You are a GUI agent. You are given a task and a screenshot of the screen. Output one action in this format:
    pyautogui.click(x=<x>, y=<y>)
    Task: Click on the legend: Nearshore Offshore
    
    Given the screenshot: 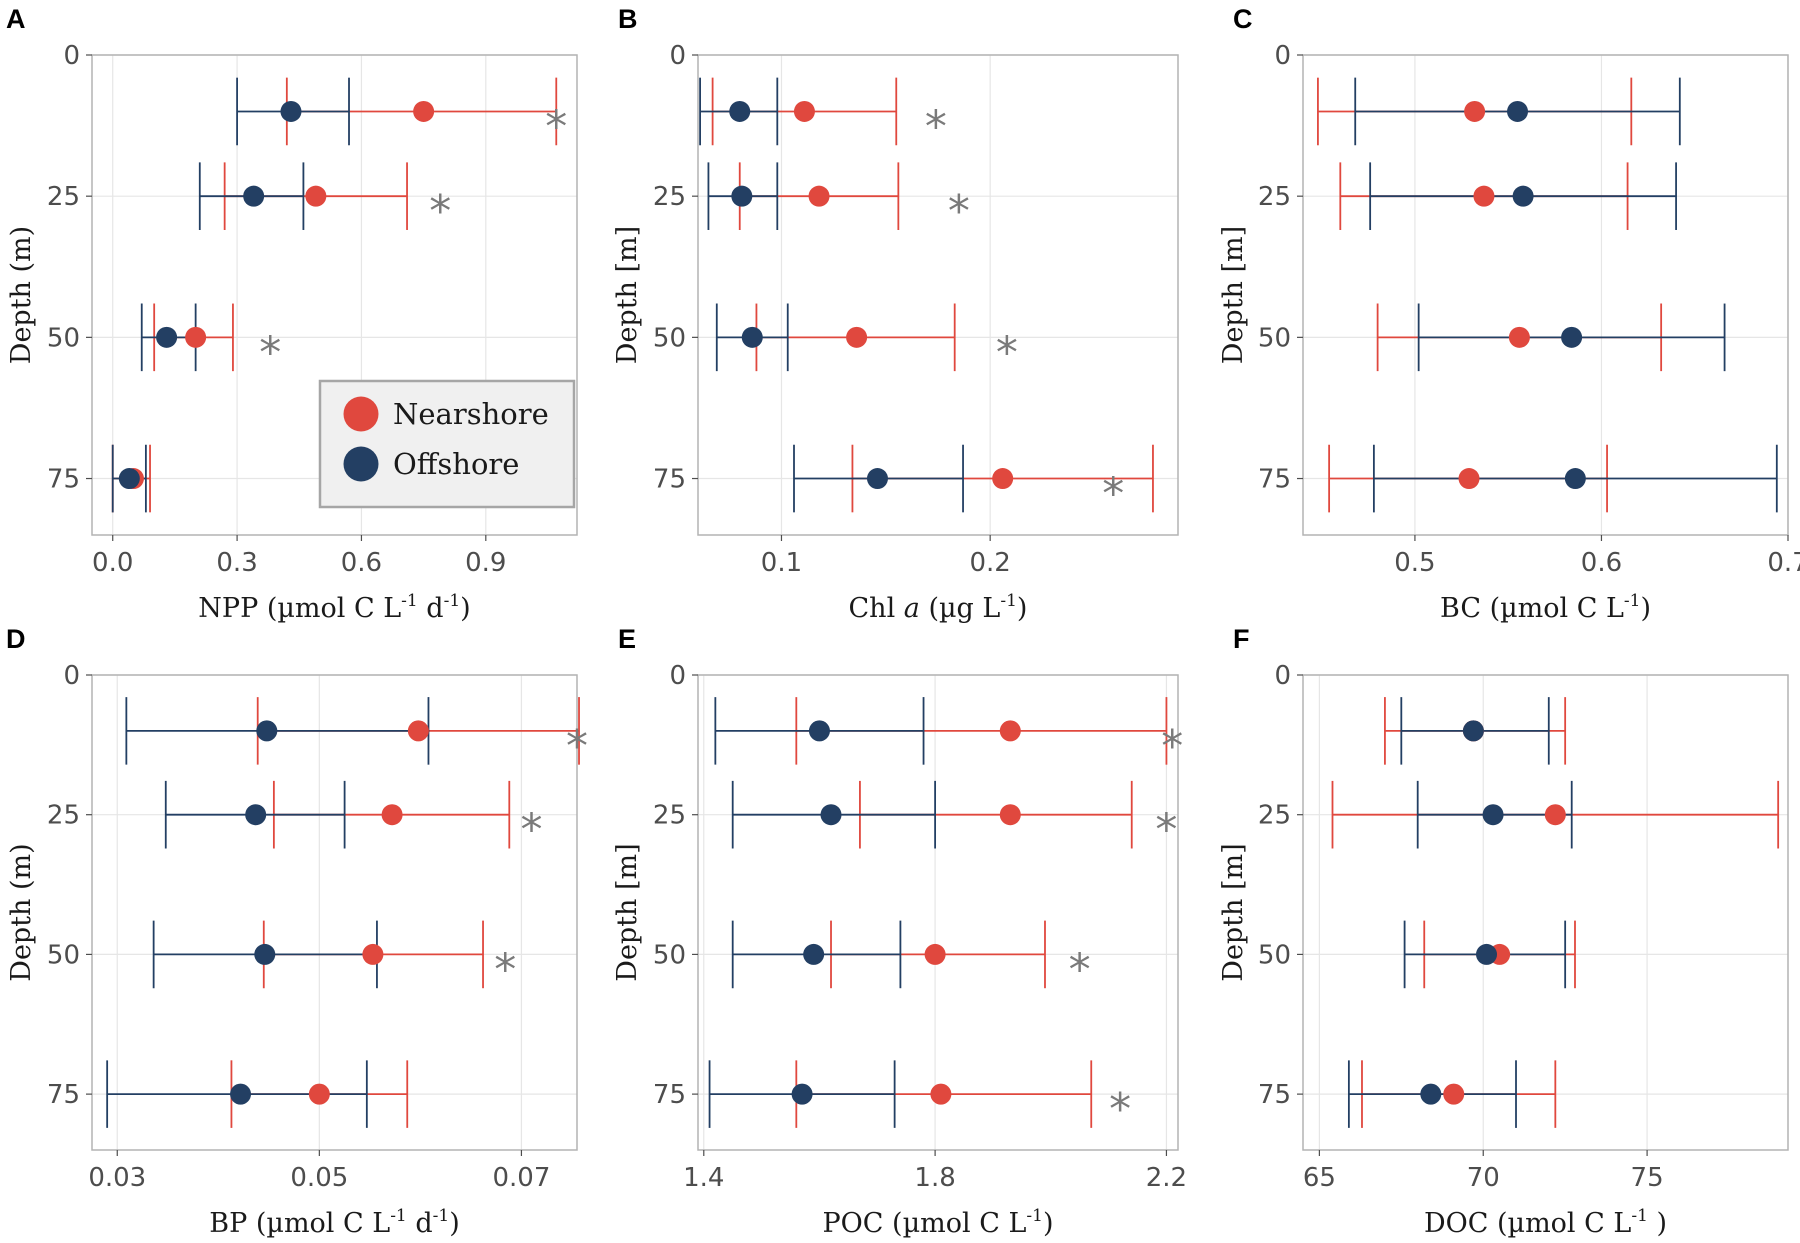 What is the action you would take?
    pyautogui.click(x=447, y=444)
    